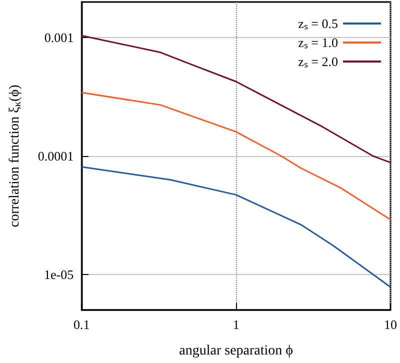 This screenshot has width=400, height=363. What do you see at coordinates (318, 42) in the screenshot?
I see `legend-label: zₛ = 1.0` at bounding box center [318, 42].